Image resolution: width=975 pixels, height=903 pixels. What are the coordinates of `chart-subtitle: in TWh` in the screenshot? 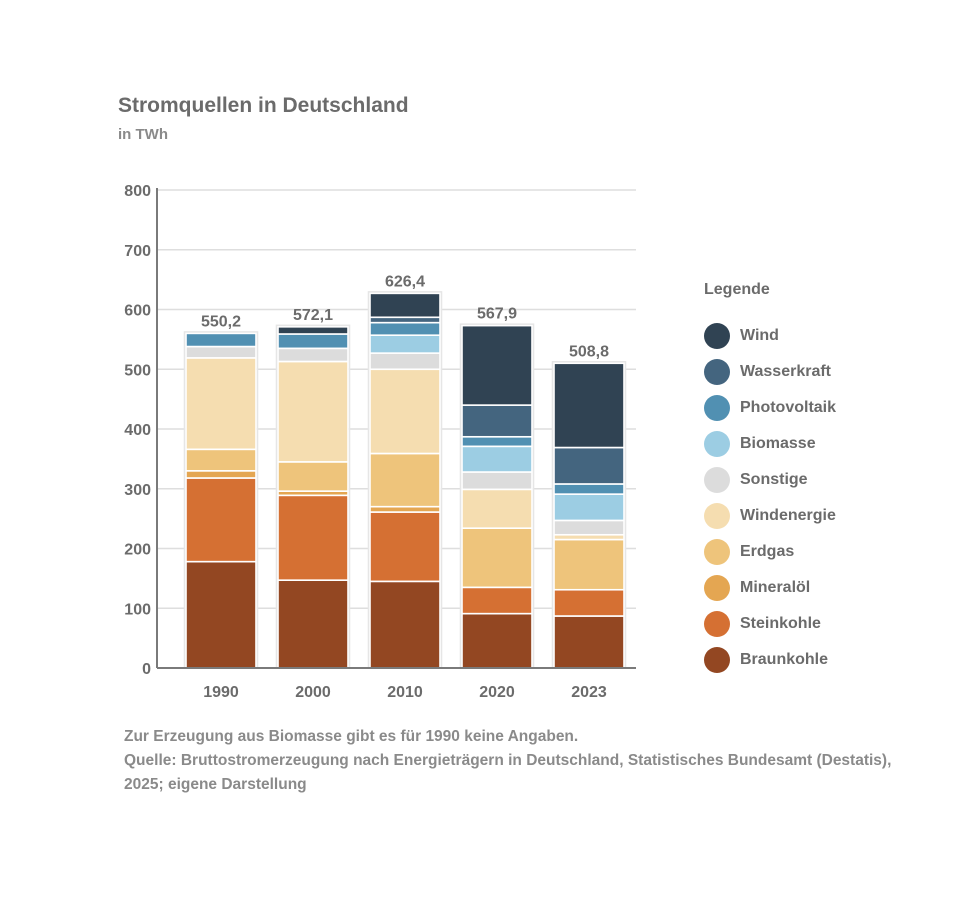 It's located at (143, 134).